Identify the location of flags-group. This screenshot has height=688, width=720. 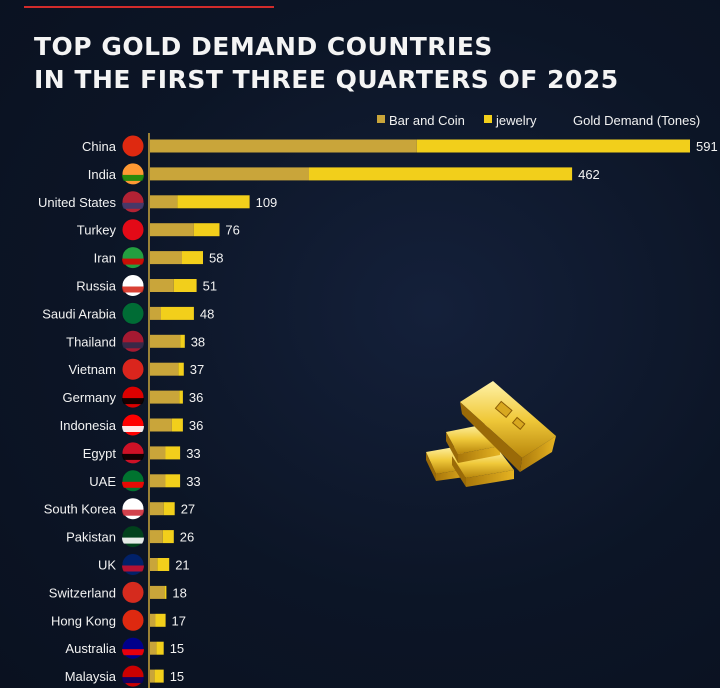
(133, 411).